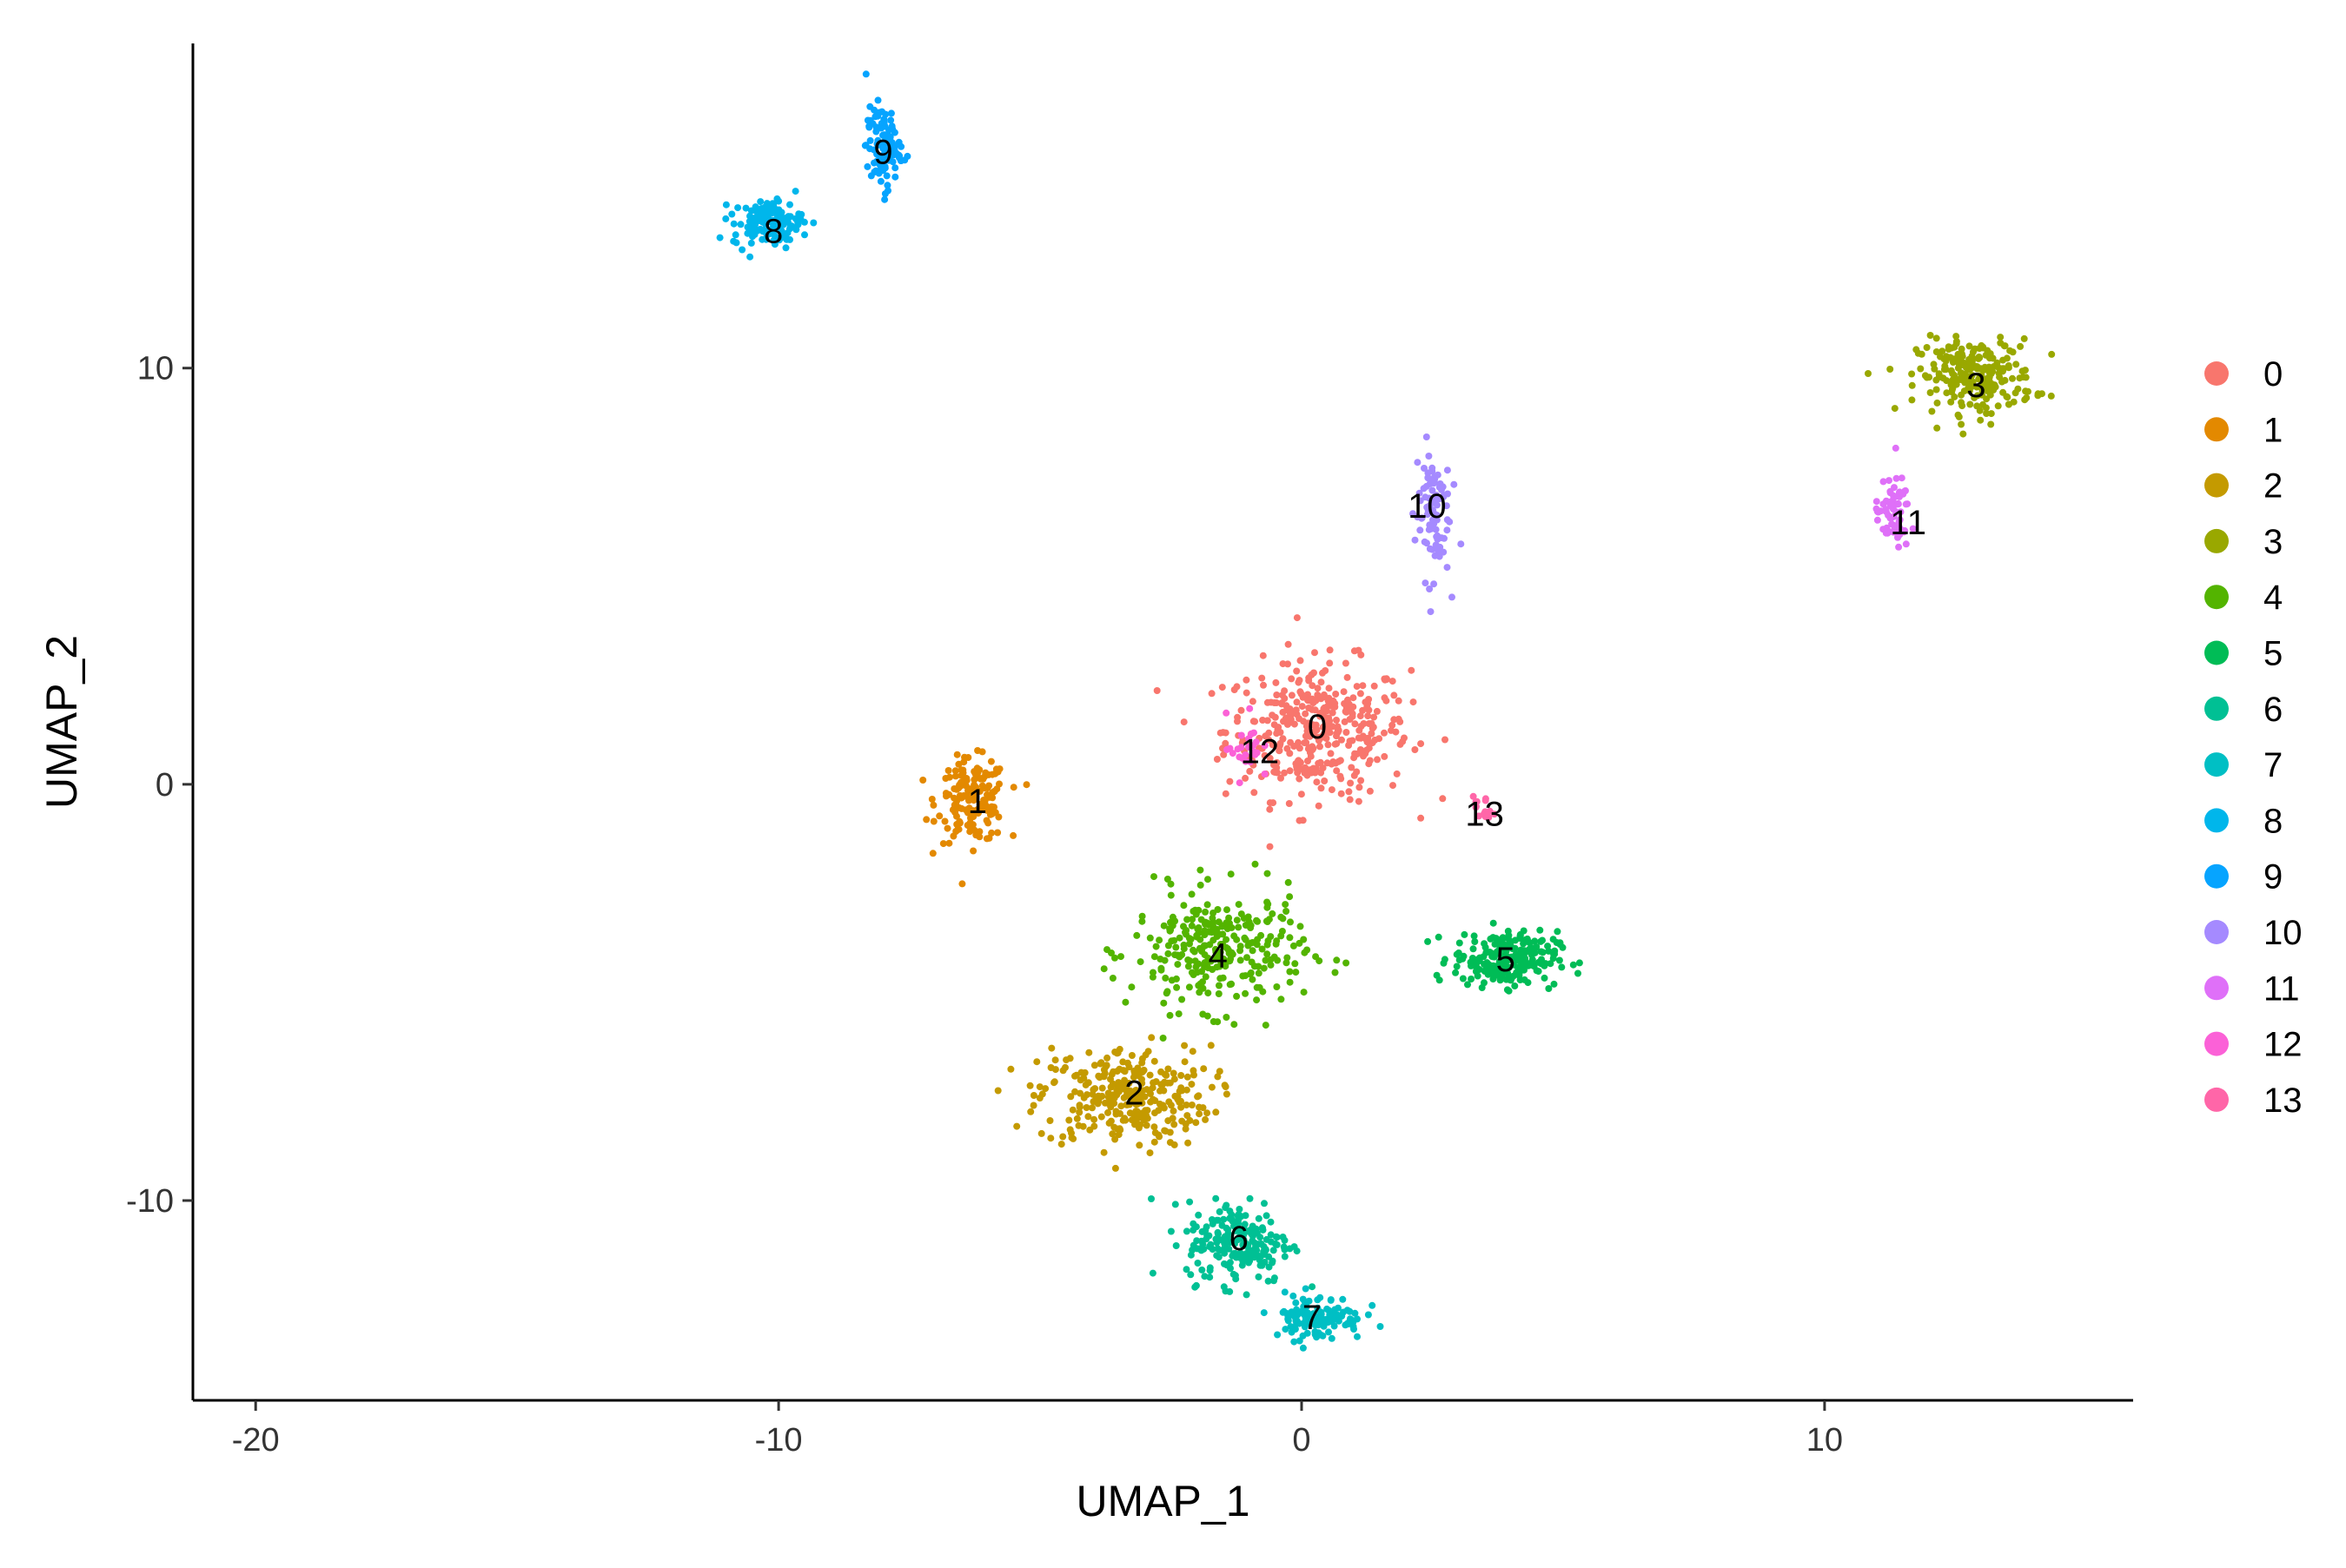 This screenshot has height=1568, width=2346. I want to click on cluster-13-points, so click(1484, 807).